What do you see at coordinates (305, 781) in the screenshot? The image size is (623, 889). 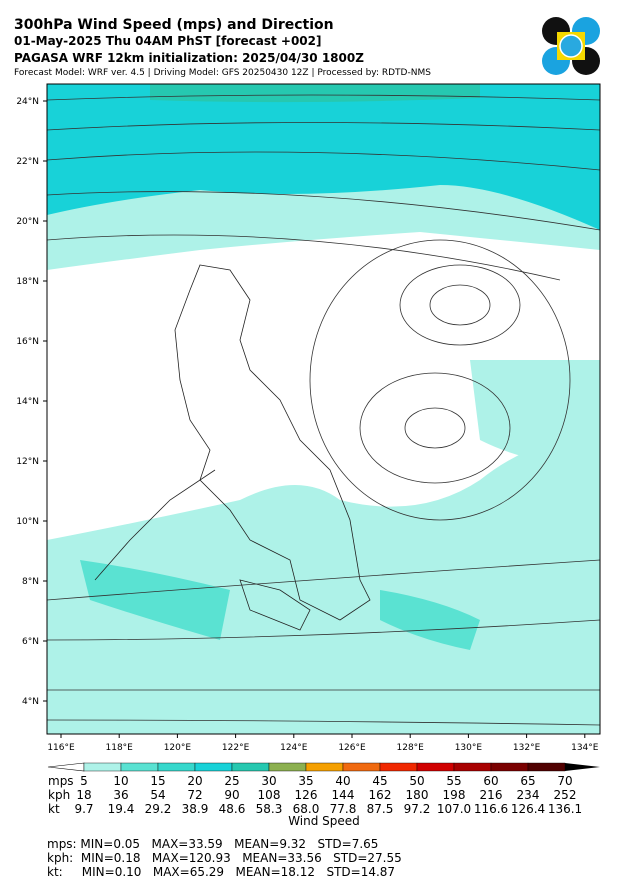 I see `colorbar-tick-label: 35` at bounding box center [305, 781].